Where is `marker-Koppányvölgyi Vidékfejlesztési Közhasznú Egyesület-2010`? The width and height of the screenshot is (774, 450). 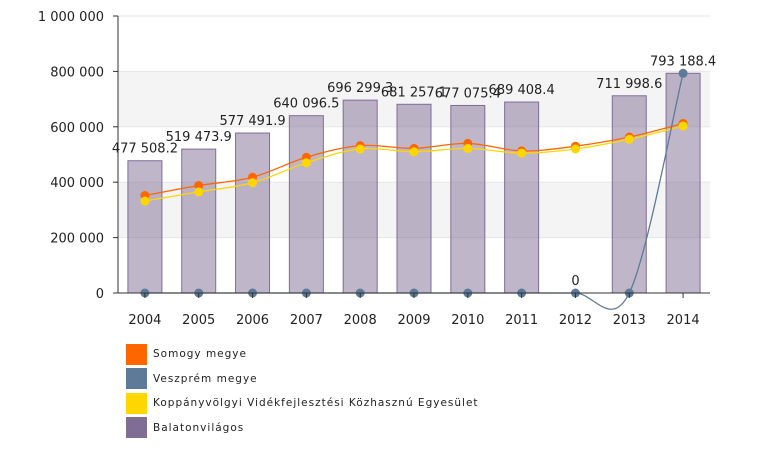
marker-Koppányvölgyi Vidékfejlesztési Közhasznú Egyesület-2010 is located at coordinates (468, 148).